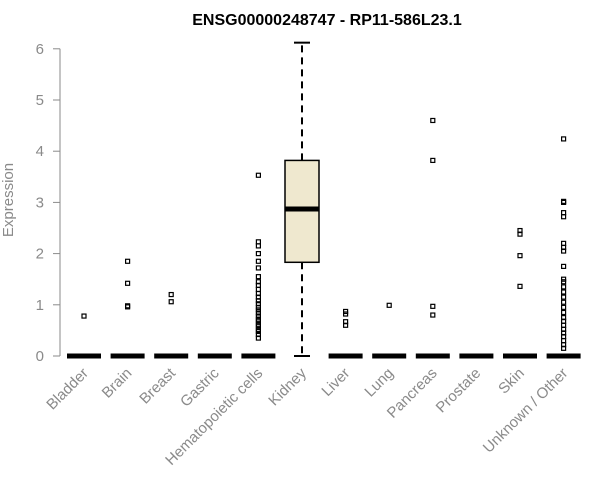 This screenshot has height=500, width=600. What do you see at coordinates (40, 254) in the screenshot?
I see `y-tick-label: 2` at bounding box center [40, 254].